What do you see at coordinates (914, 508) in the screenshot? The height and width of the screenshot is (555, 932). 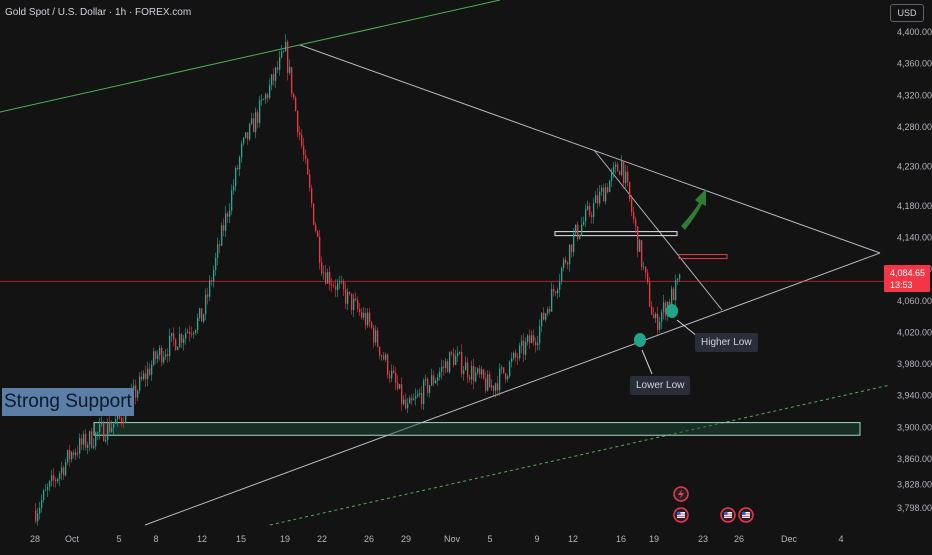 I see `y-tick-label: 3,798.00` at bounding box center [914, 508].